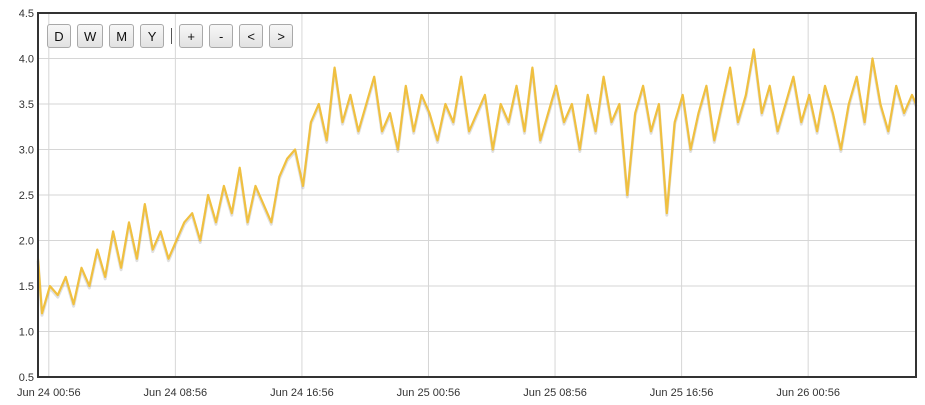 Image resolution: width=925 pixels, height=405 pixels. What do you see at coordinates (26, 242) in the screenshot?
I see `y-tick-label: 2.0` at bounding box center [26, 242].